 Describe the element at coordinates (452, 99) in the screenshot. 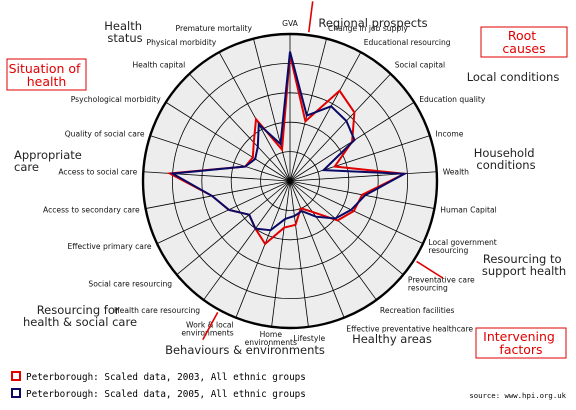

I see `axis-label: Education quality` at that location.